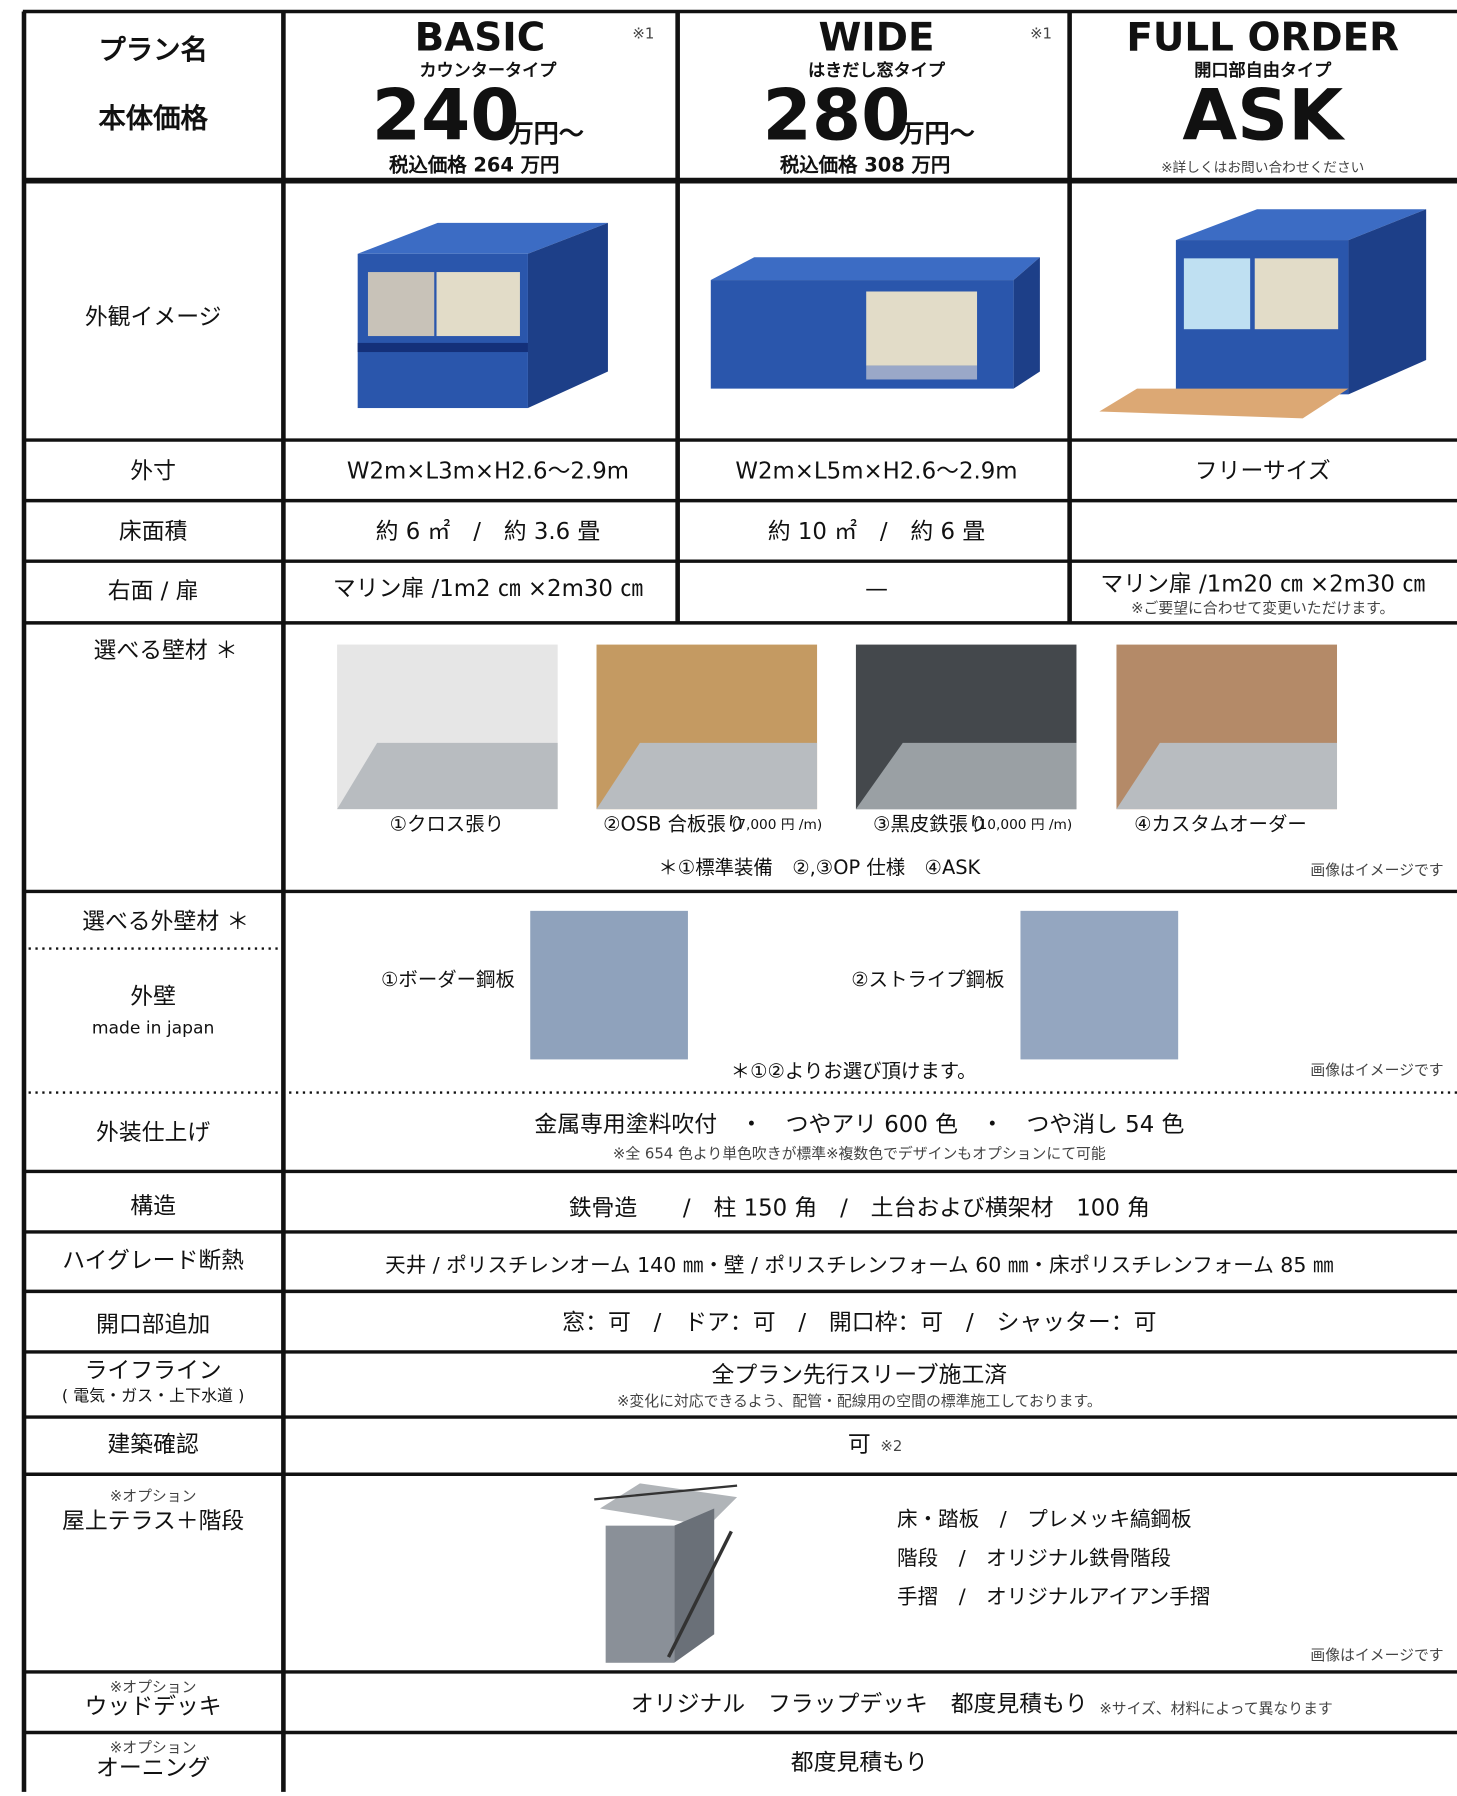  I want to click on note: ※詳しくはお問い合わせください, so click(1262, 168).